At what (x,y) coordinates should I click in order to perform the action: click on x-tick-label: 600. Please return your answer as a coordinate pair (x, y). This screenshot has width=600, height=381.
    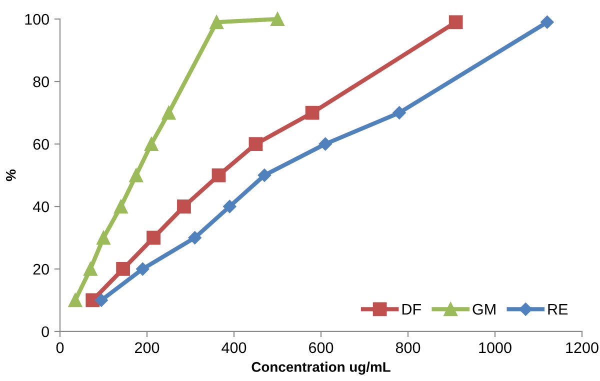
    Looking at the image, I should click on (321, 348).